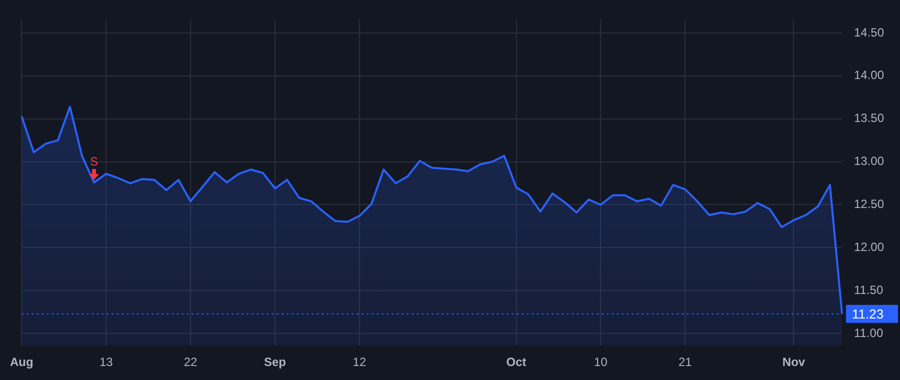  Describe the element at coordinates (869, 161) in the screenshot. I see `y-tick-label: 13.00` at that location.